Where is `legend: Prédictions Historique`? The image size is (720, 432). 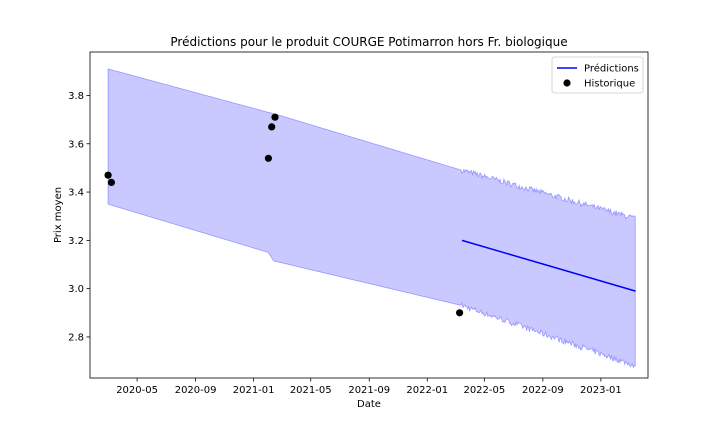
legend: Prédictions Historique is located at coordinates (597, 75).